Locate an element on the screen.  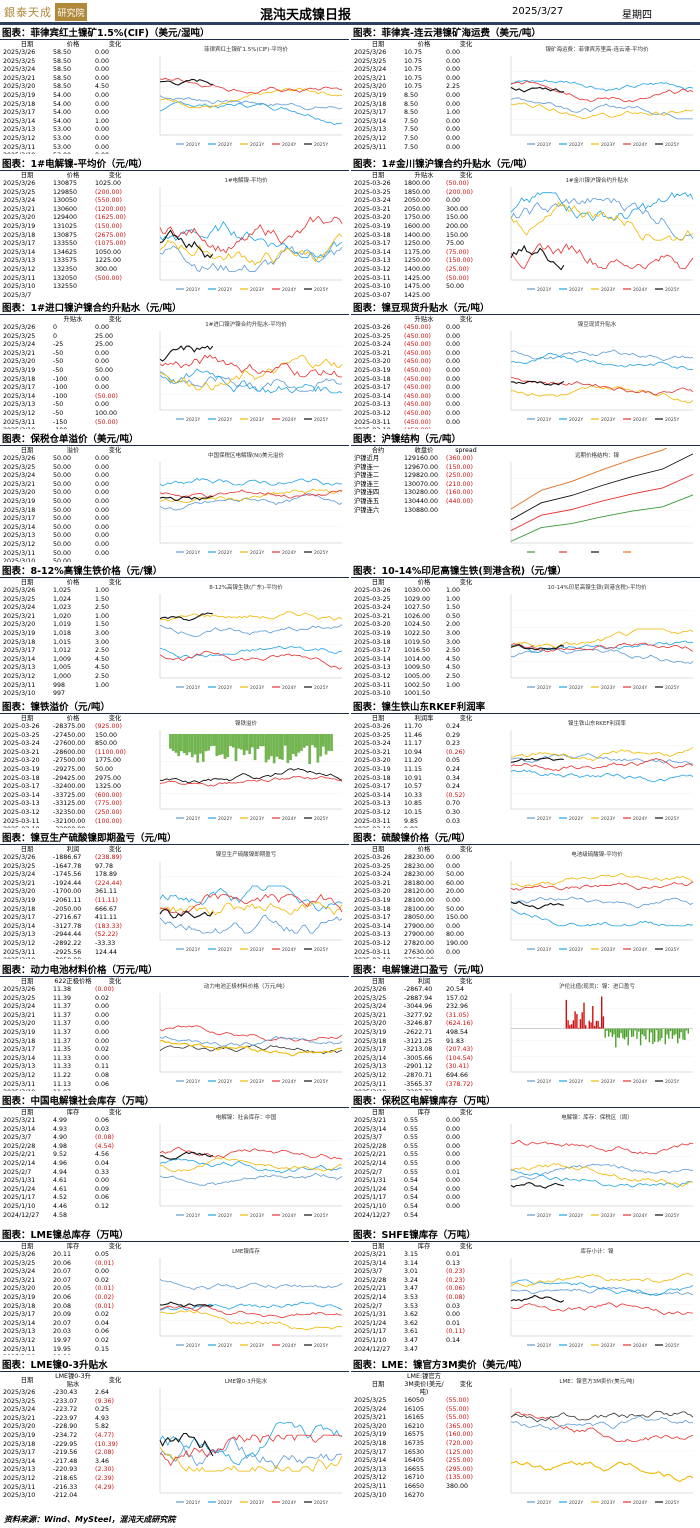
row-change: 2.50 is located at coordinates (453, 651).